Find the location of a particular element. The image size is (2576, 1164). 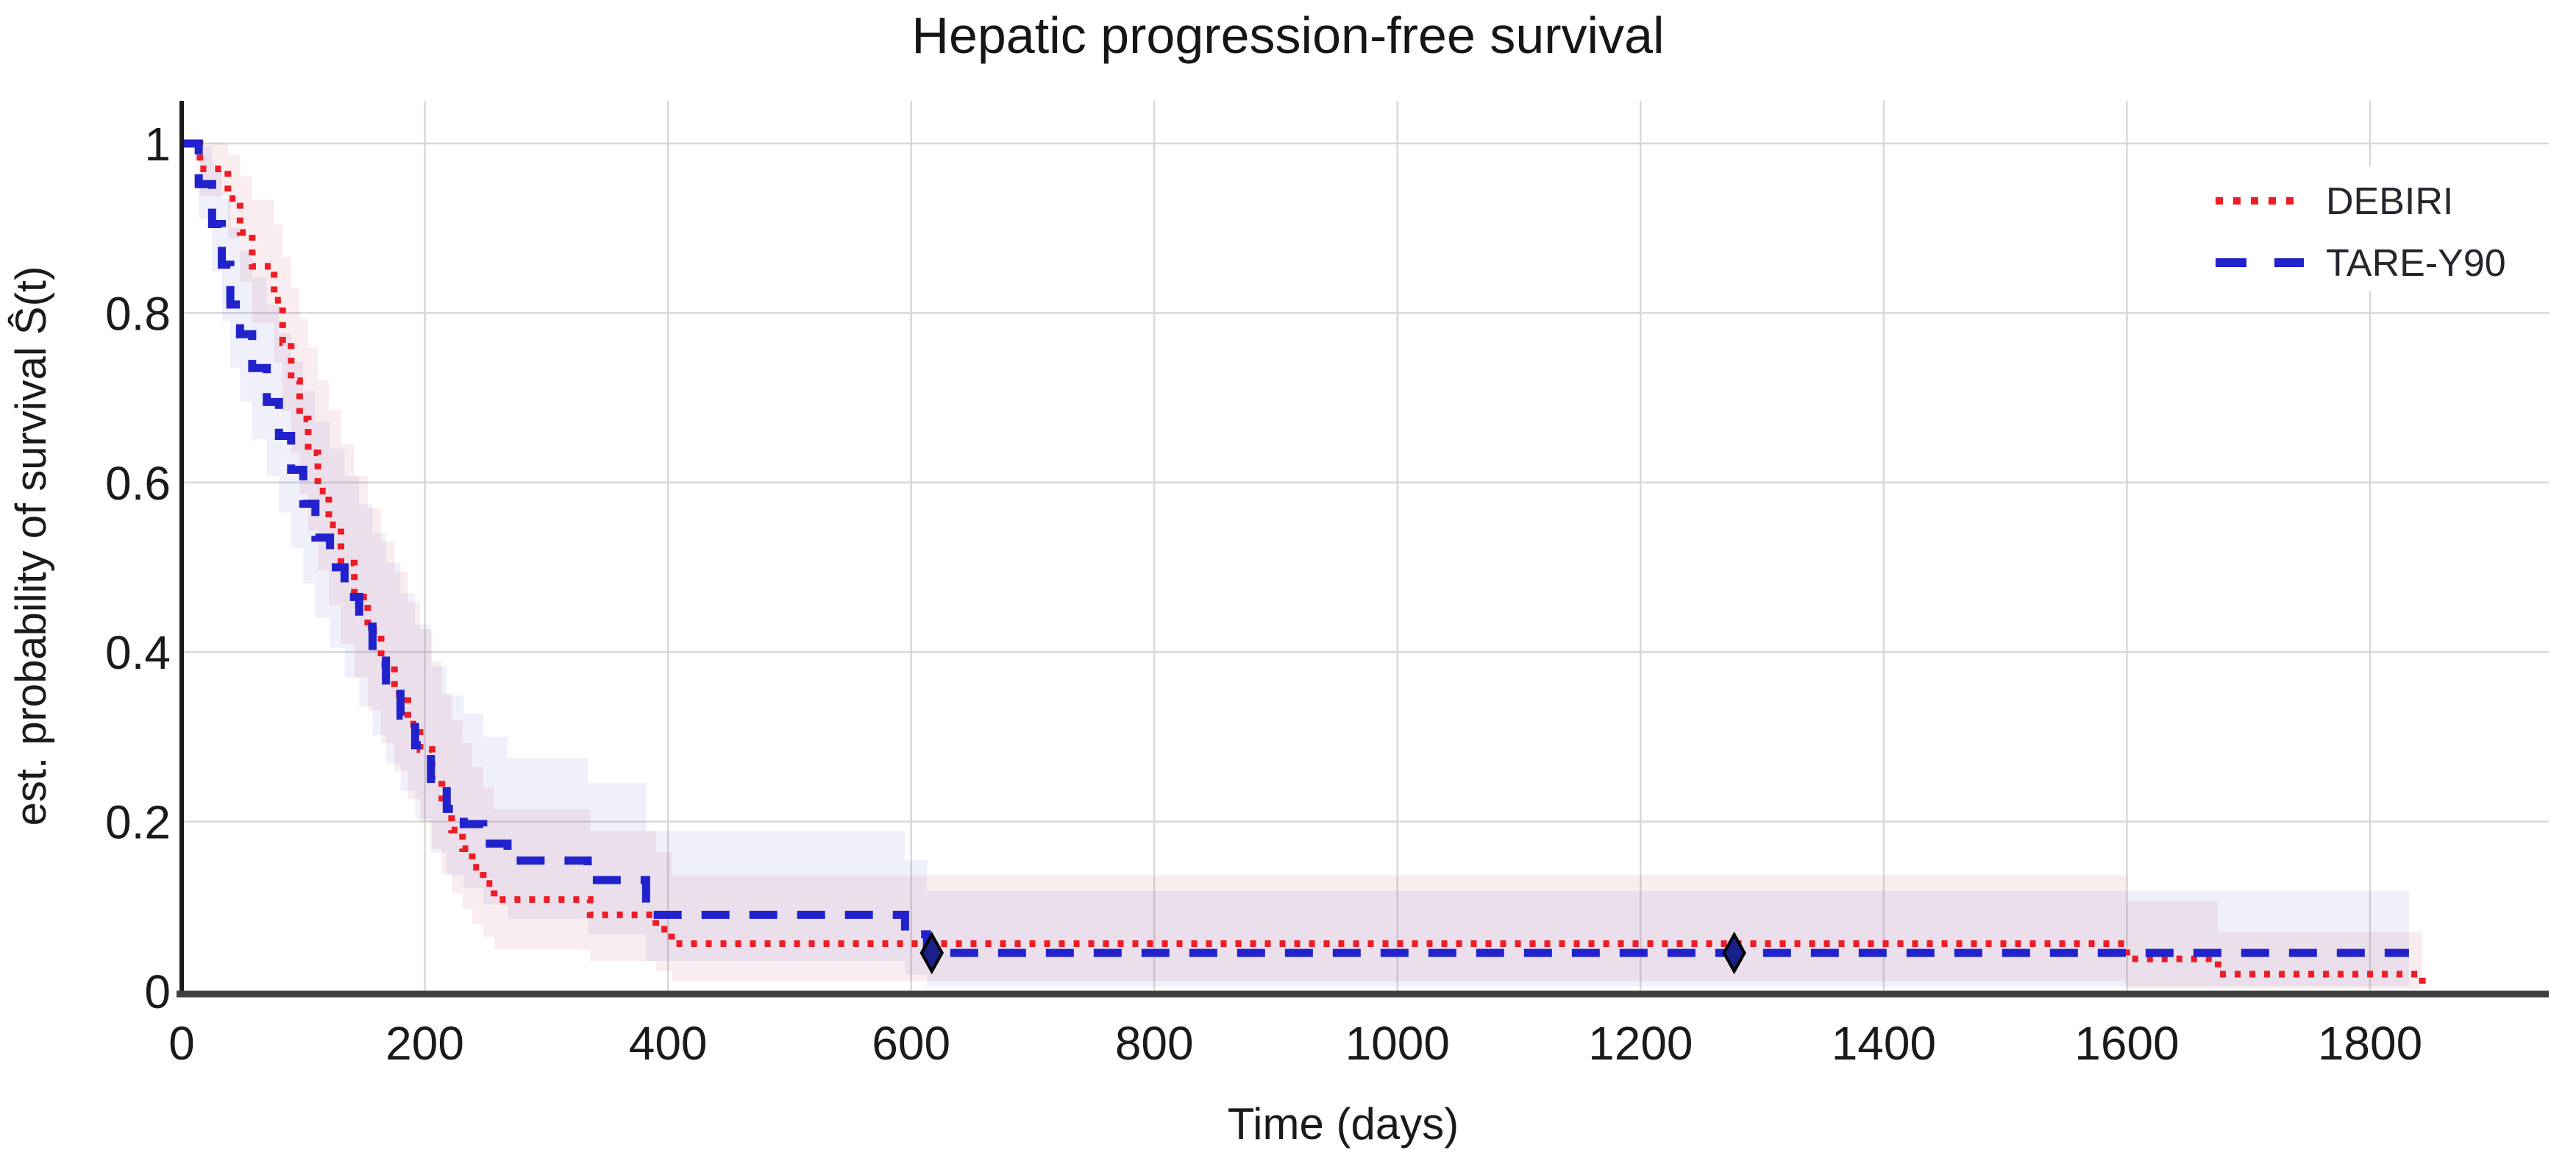

x-tick-label: 200 is located at coordinates (424, 1043).